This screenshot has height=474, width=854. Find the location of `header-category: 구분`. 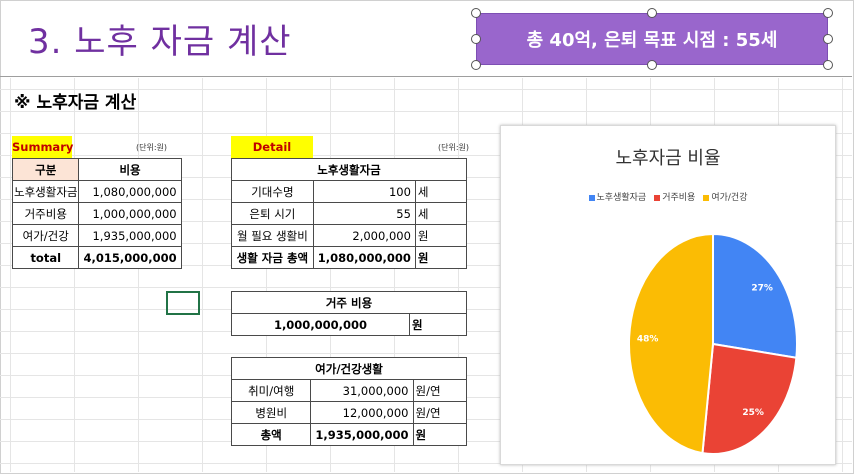

header-category: 구분 is located at coordinates (45, 169).